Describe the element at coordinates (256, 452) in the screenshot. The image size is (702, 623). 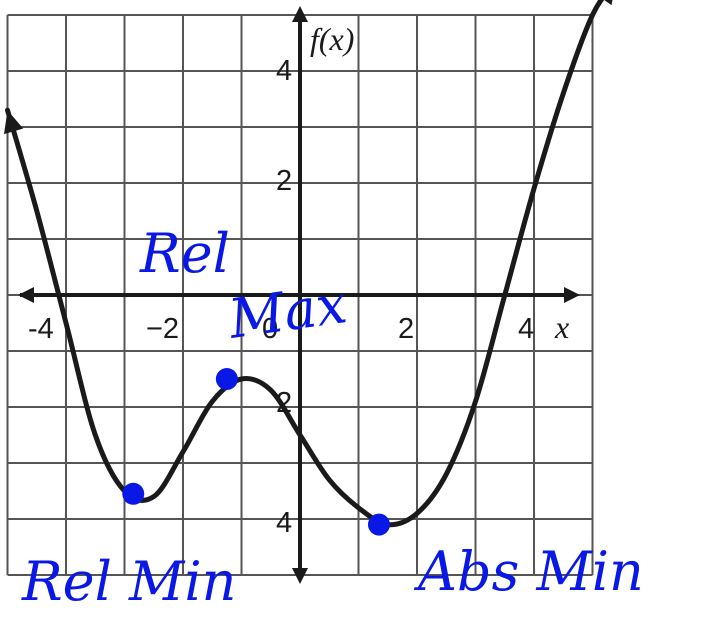
I see `point-layer` at that location.